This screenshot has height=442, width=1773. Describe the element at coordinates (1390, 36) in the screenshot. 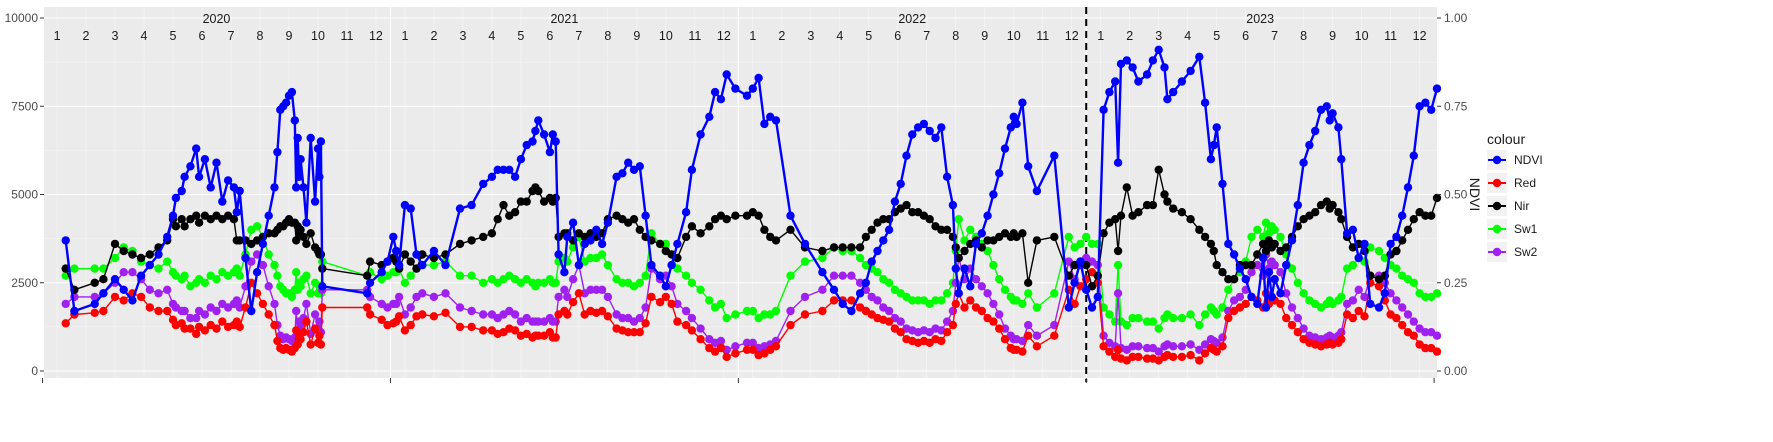

I see `month-label: 11` at that location.